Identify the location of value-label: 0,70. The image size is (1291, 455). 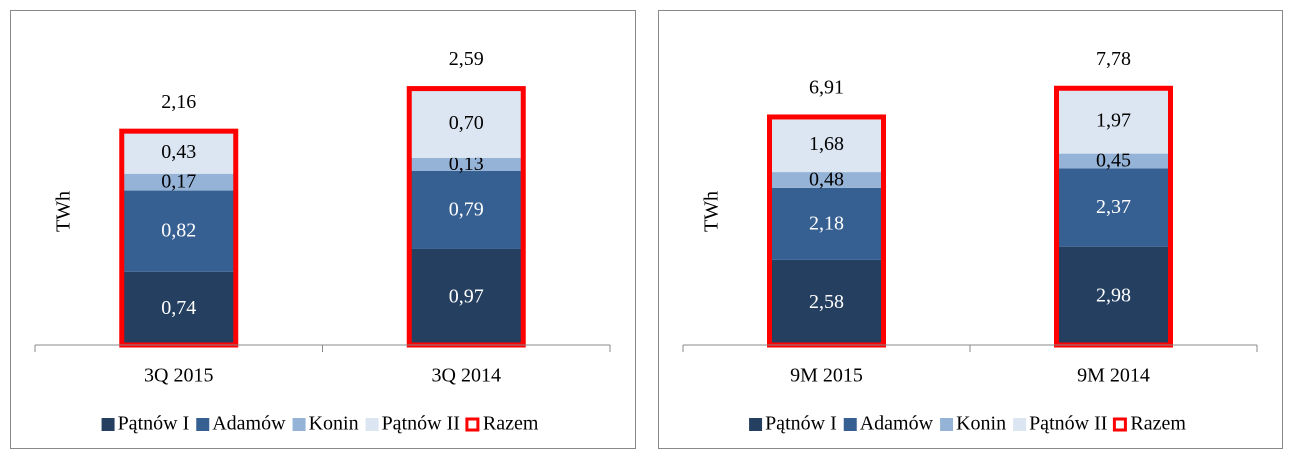
(466, 123).